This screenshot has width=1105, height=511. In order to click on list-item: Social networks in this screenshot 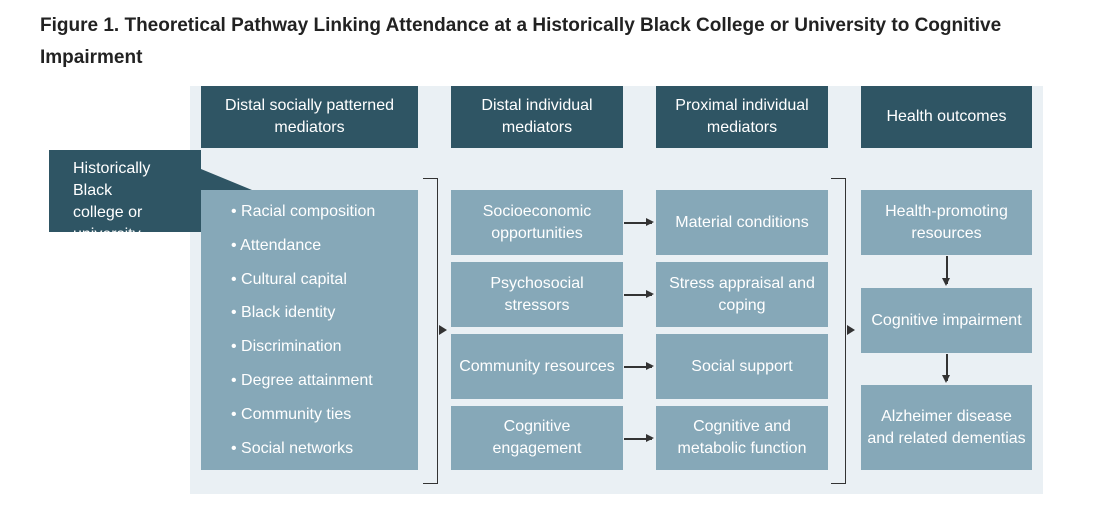, I will do `click(324, 448)`.